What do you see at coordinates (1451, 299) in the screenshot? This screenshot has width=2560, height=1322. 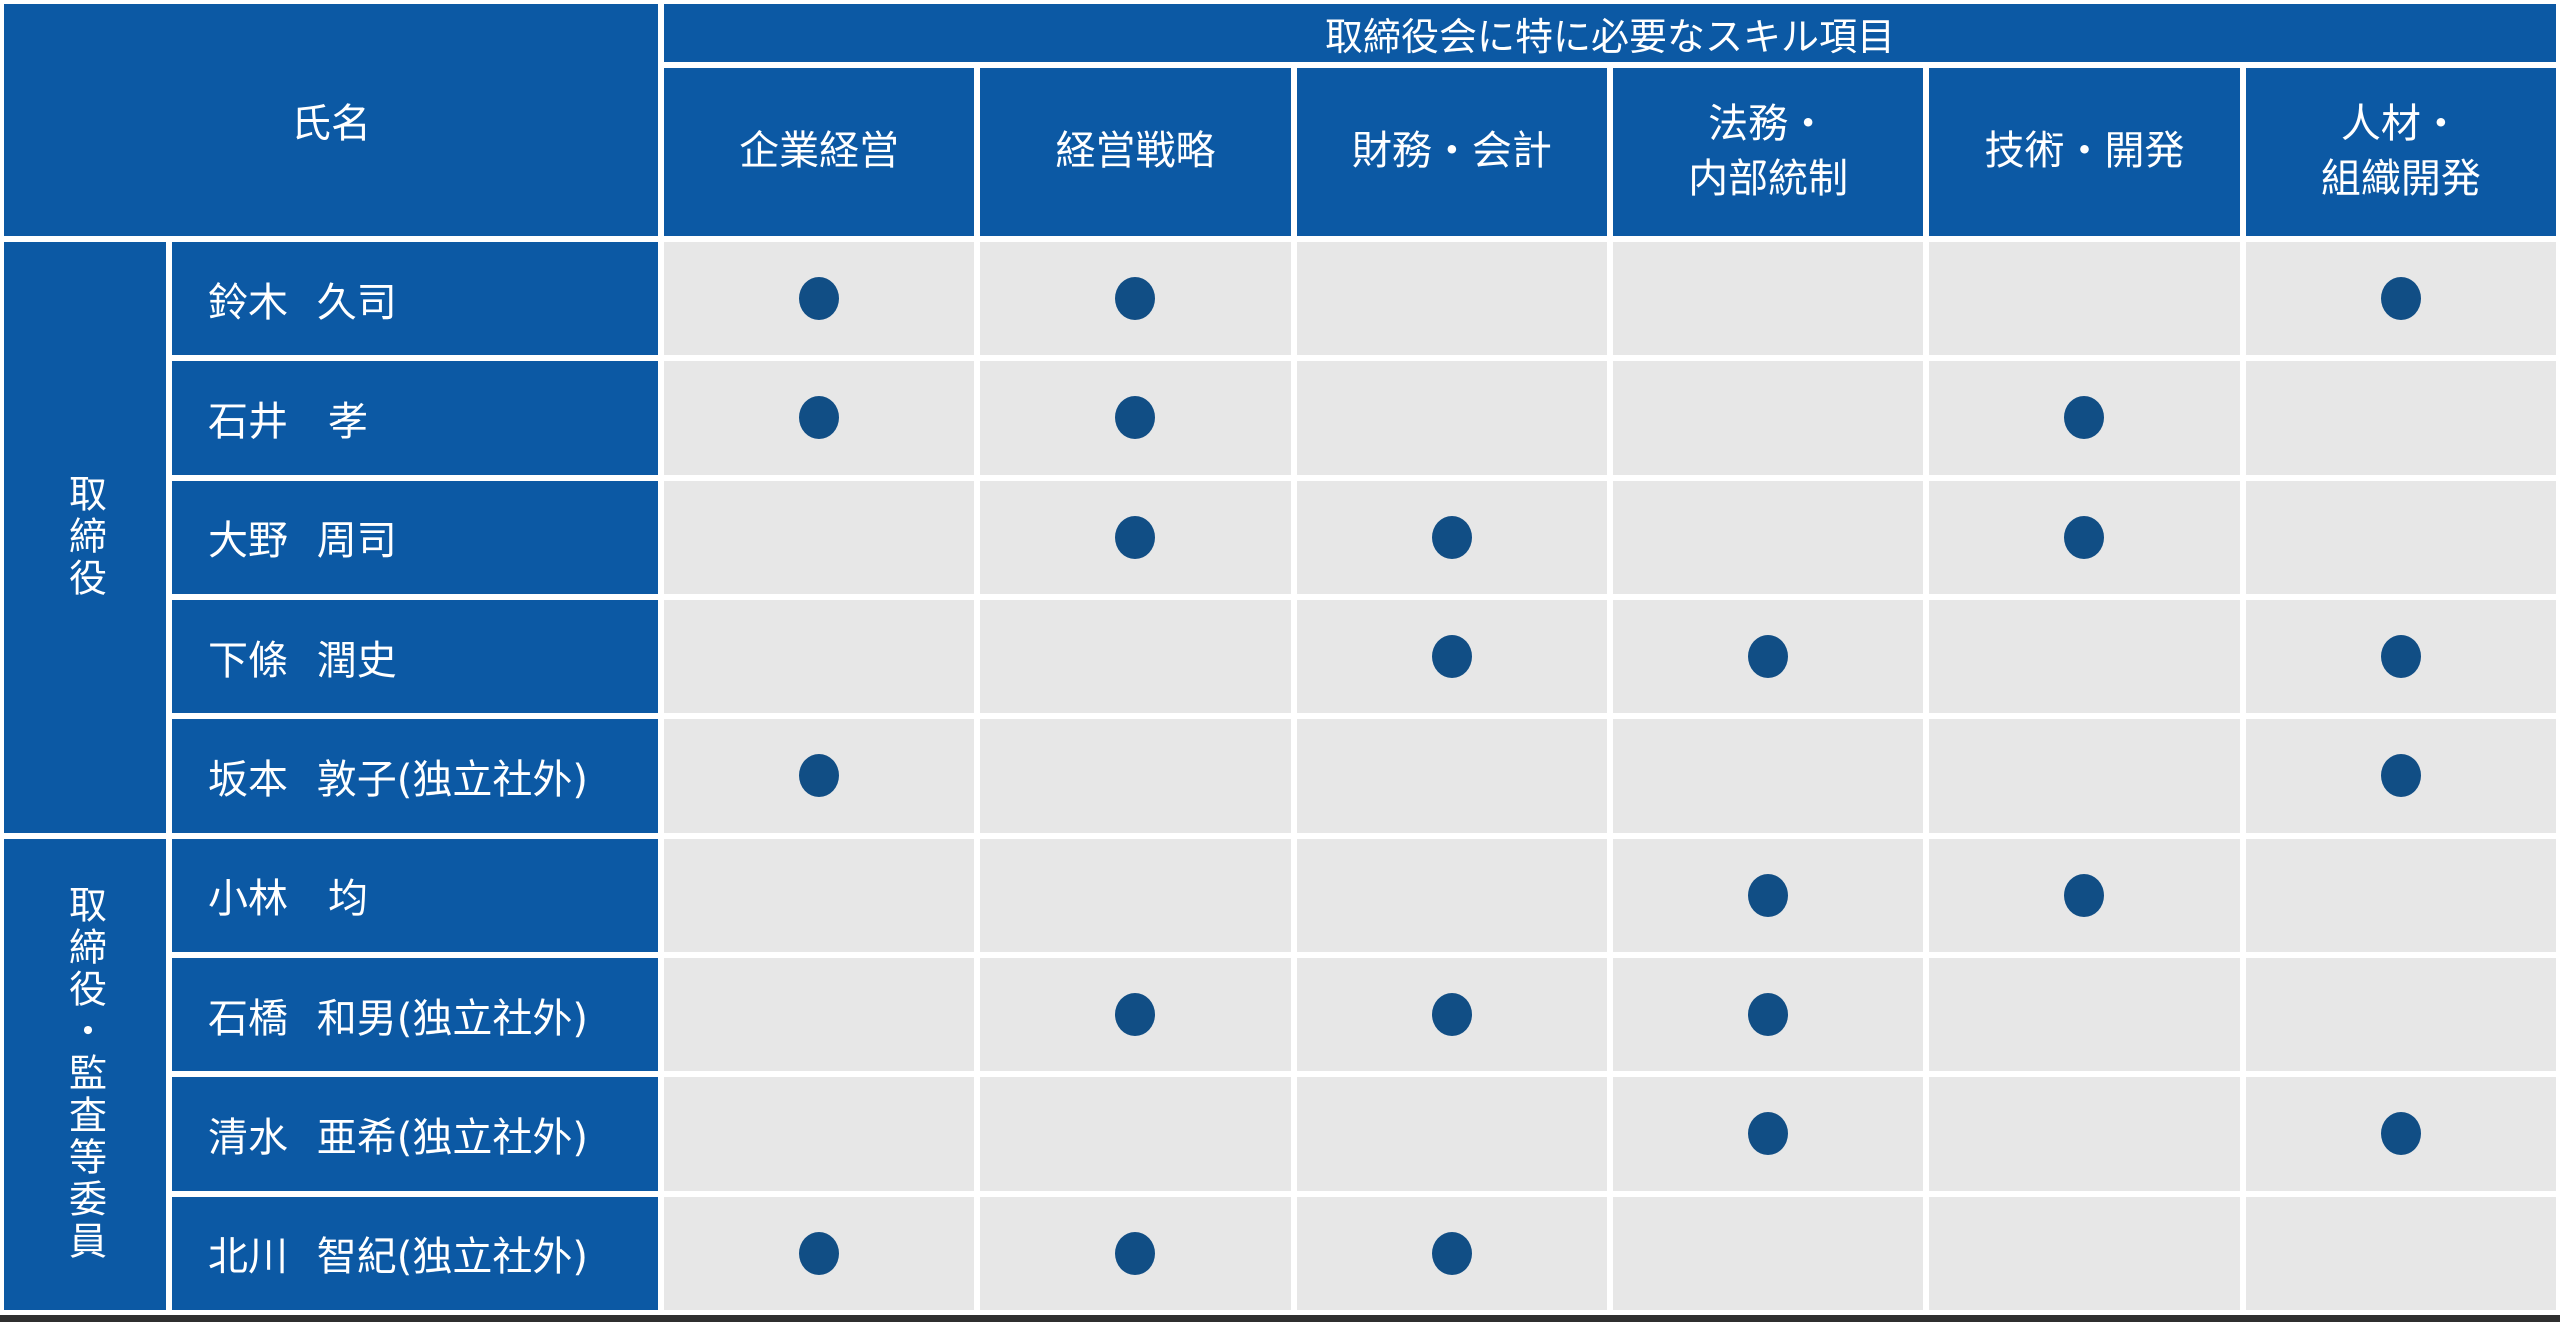 I see `skill-cell-r1-c3` at bounding box center [1451, 299].